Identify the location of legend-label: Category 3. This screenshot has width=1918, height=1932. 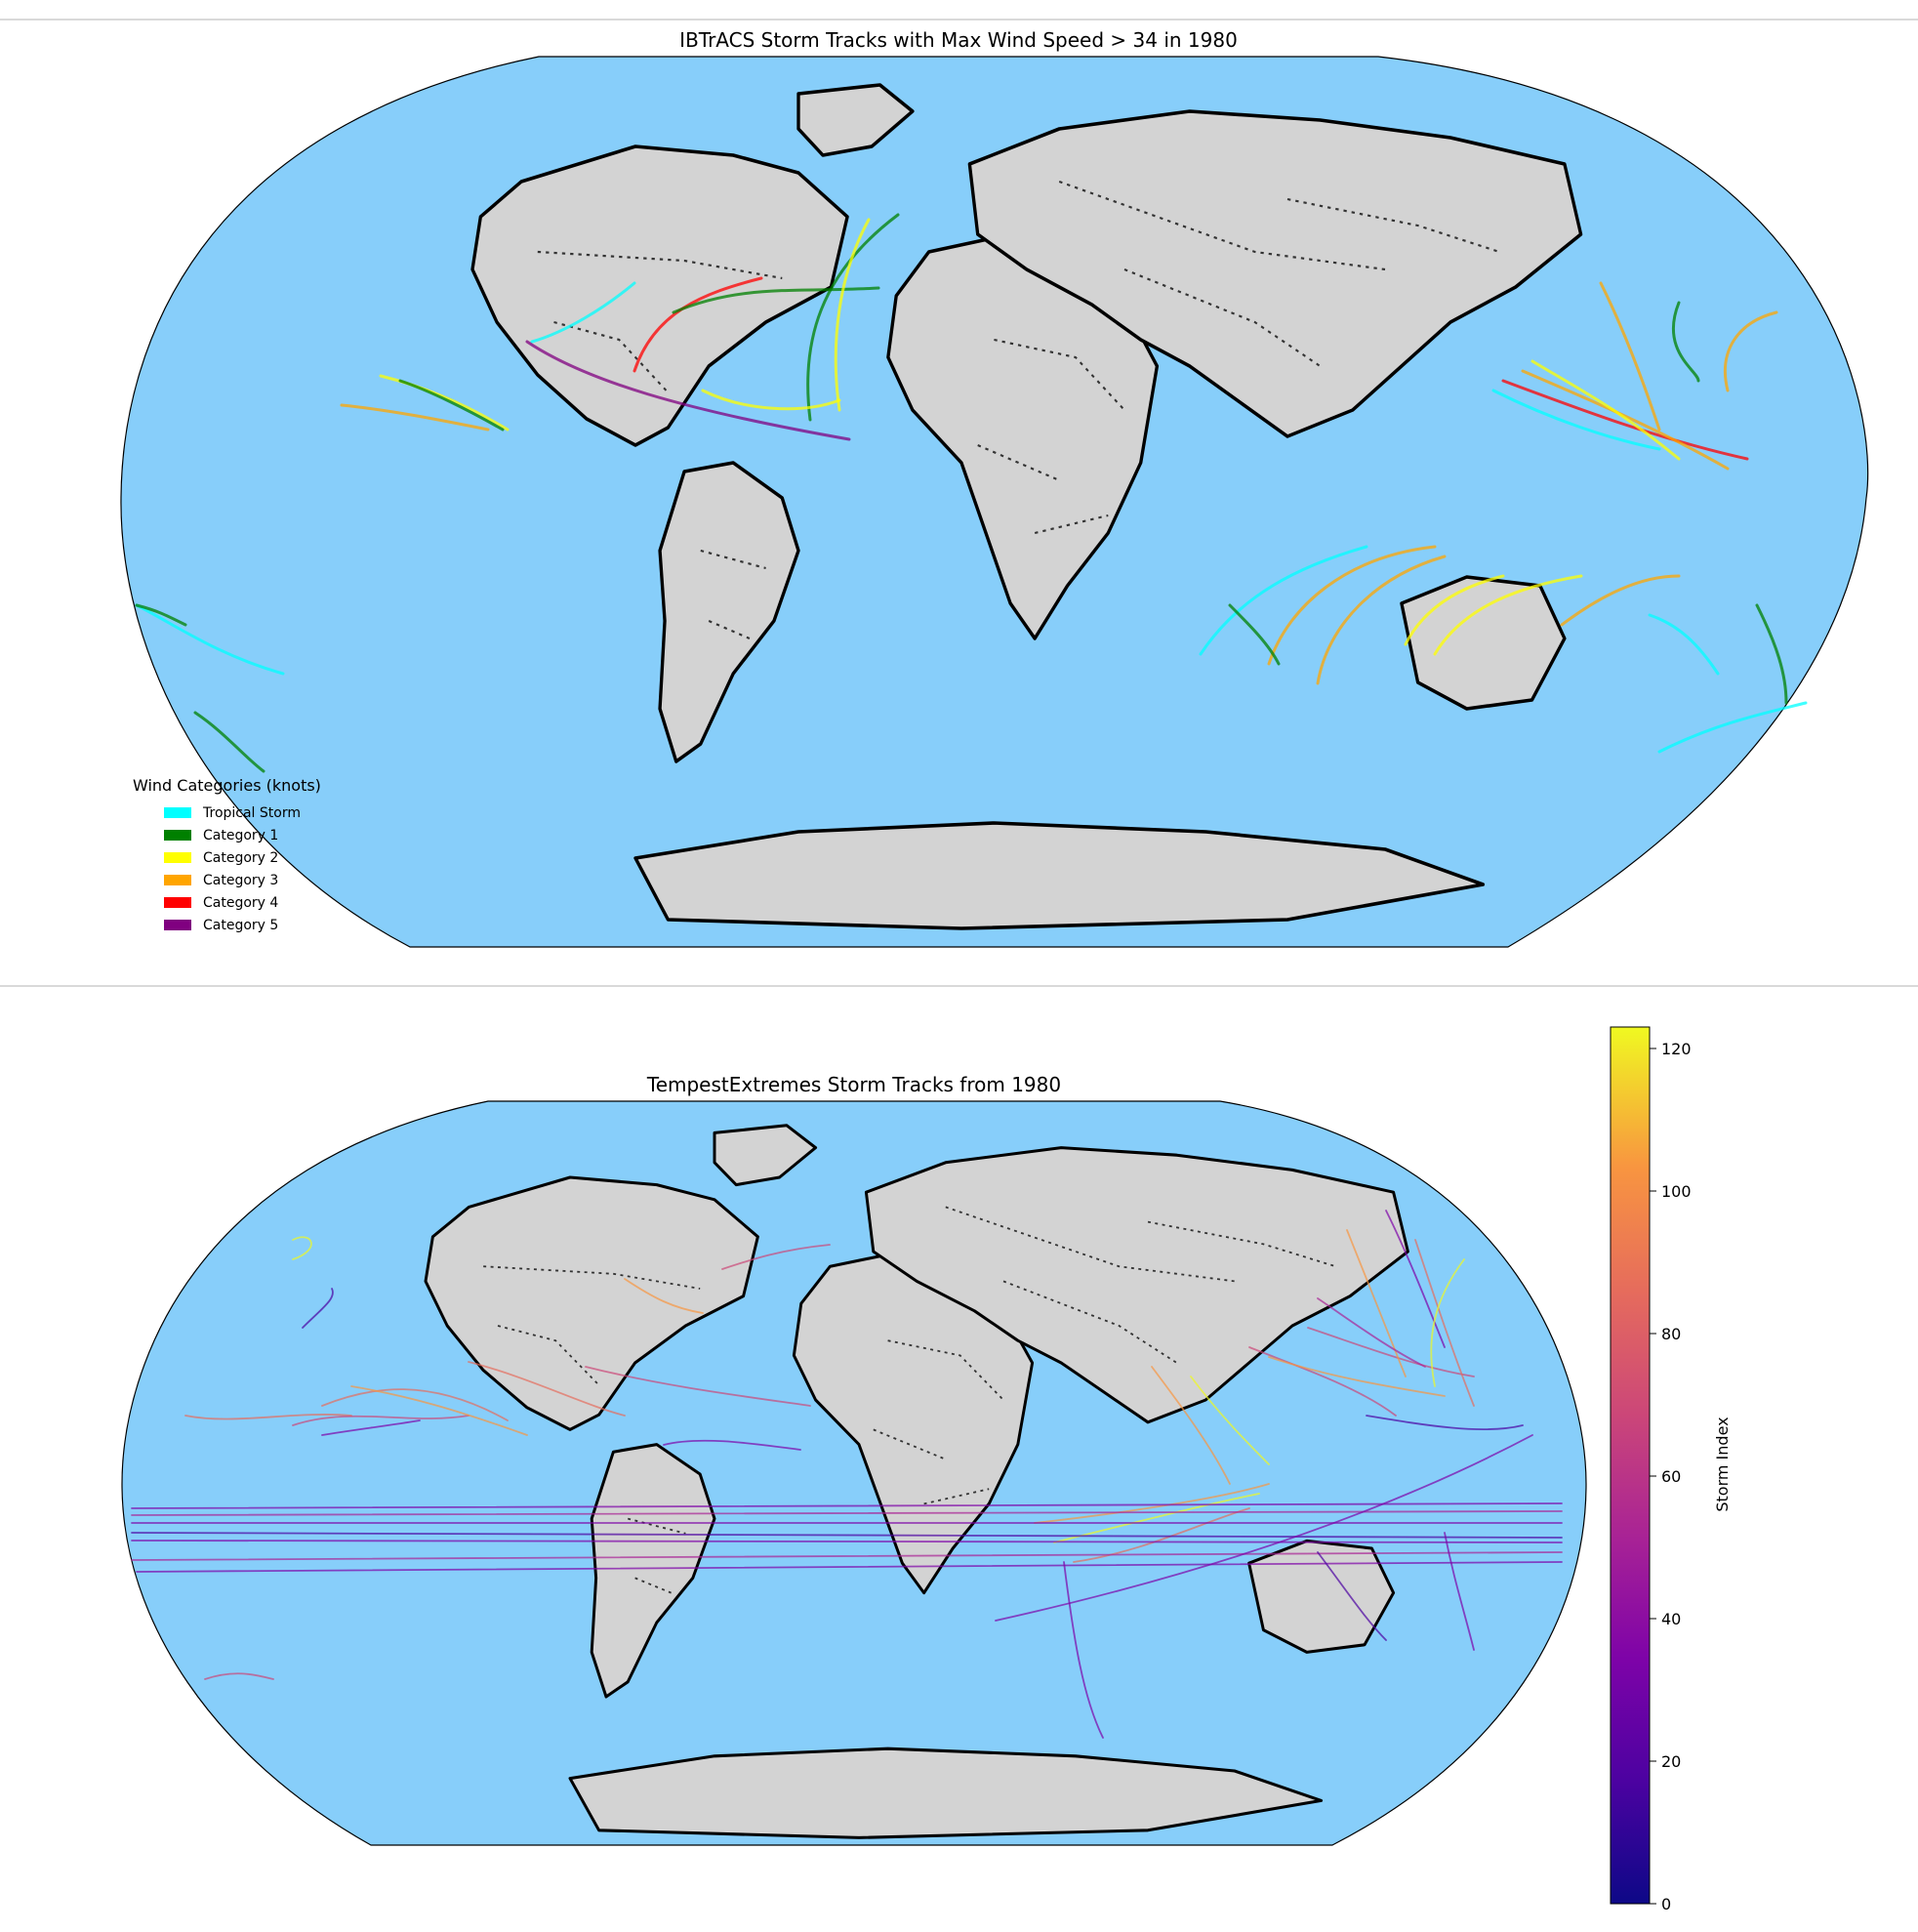
(240, 880).